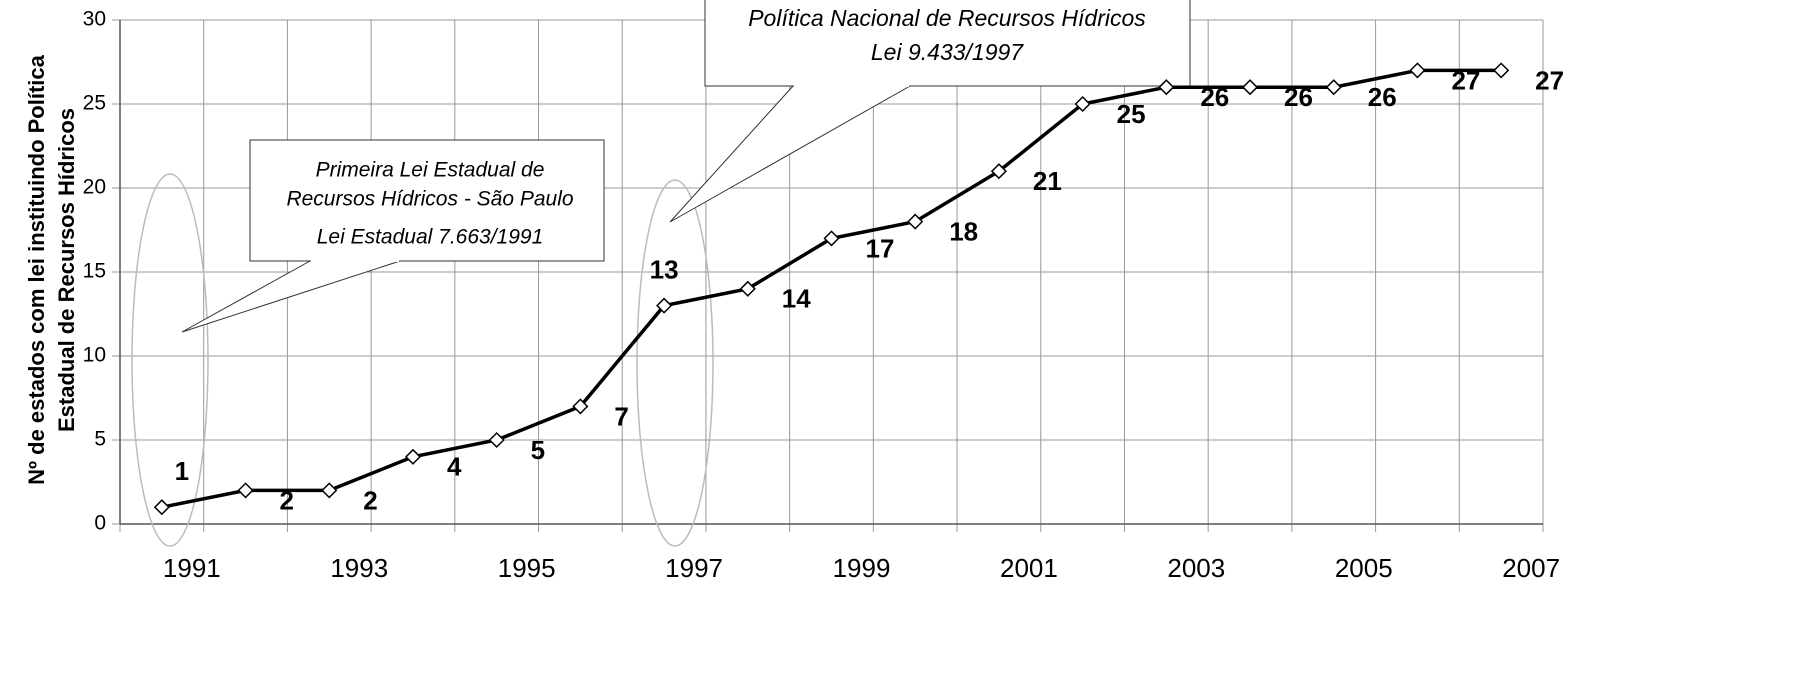 Image resolution: width=1820 pixels, height=679 pixels. What do you see at coordinates (430, 170) in the screenshot?
I see `callout-text: Primeira Lei Estadual de` at bounding box center [430, 170].